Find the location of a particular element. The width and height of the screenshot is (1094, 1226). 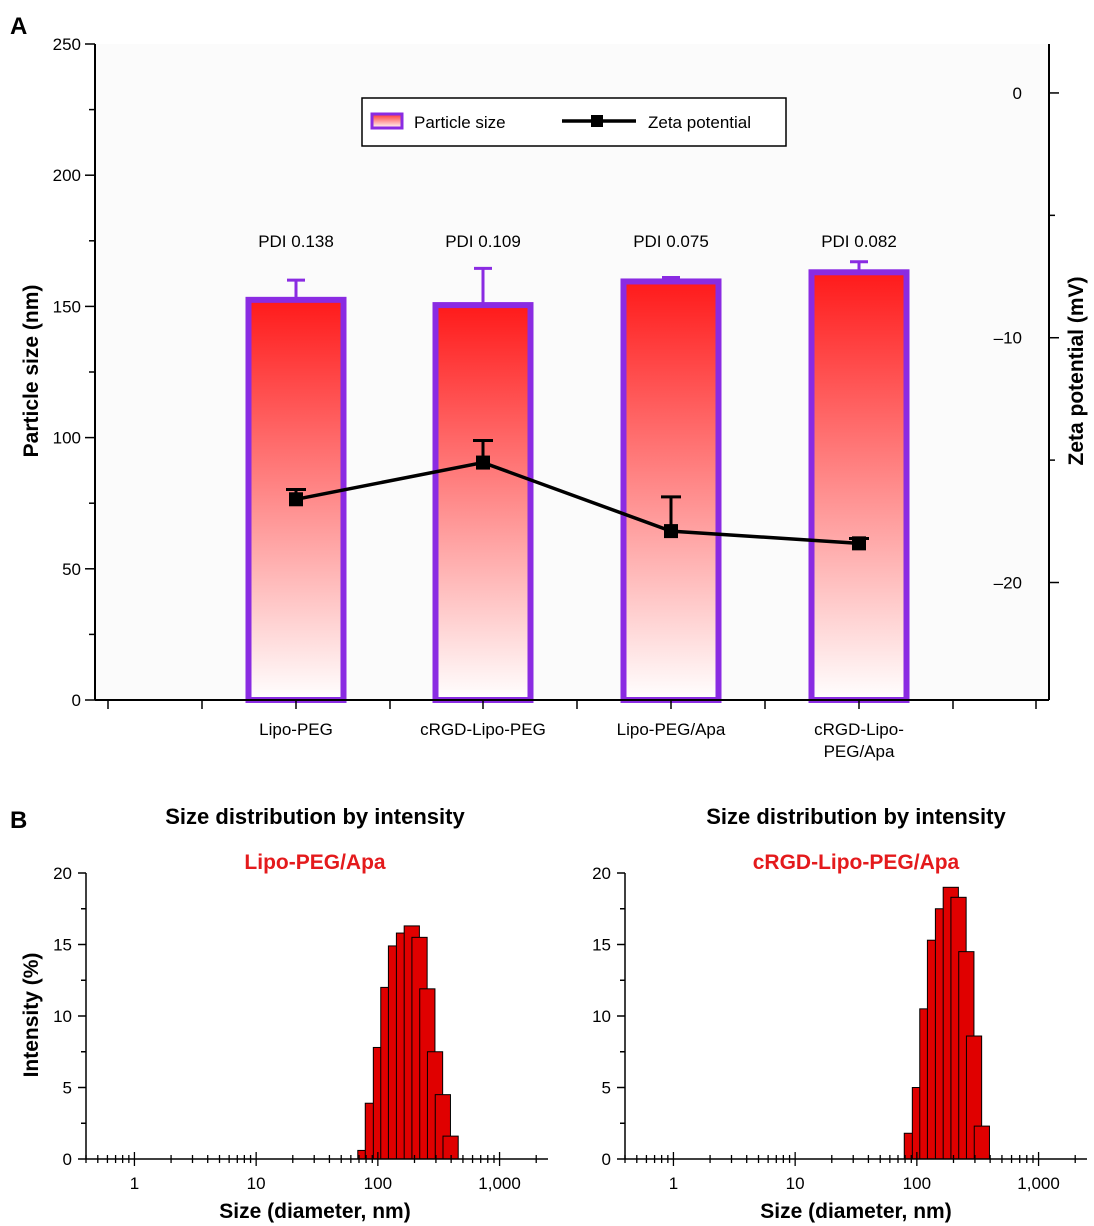

legend: Particle size Zeta potential is located at coordinates (574, 122).